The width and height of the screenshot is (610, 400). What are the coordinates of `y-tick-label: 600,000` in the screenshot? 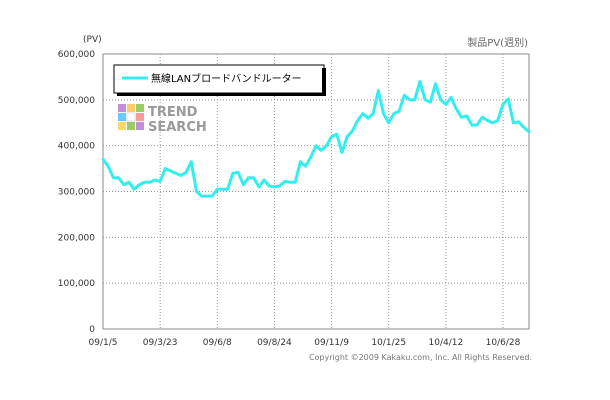 It's located at (76, 55).